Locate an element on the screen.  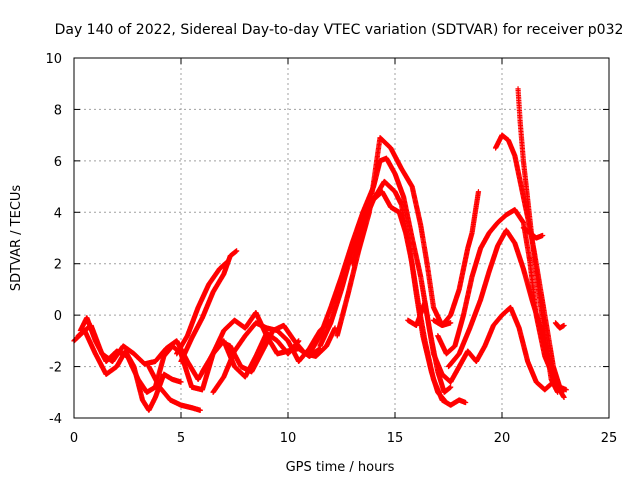
data-point is located at coordinates (181, 382).